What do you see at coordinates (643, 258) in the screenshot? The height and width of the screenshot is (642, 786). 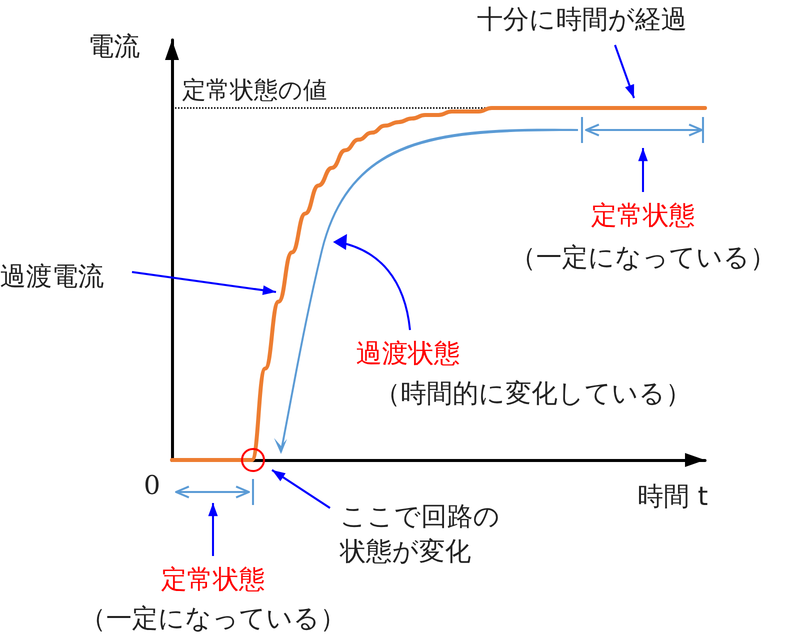 I see `annotation: （一定になっている）` at bounding box center [643, 258].